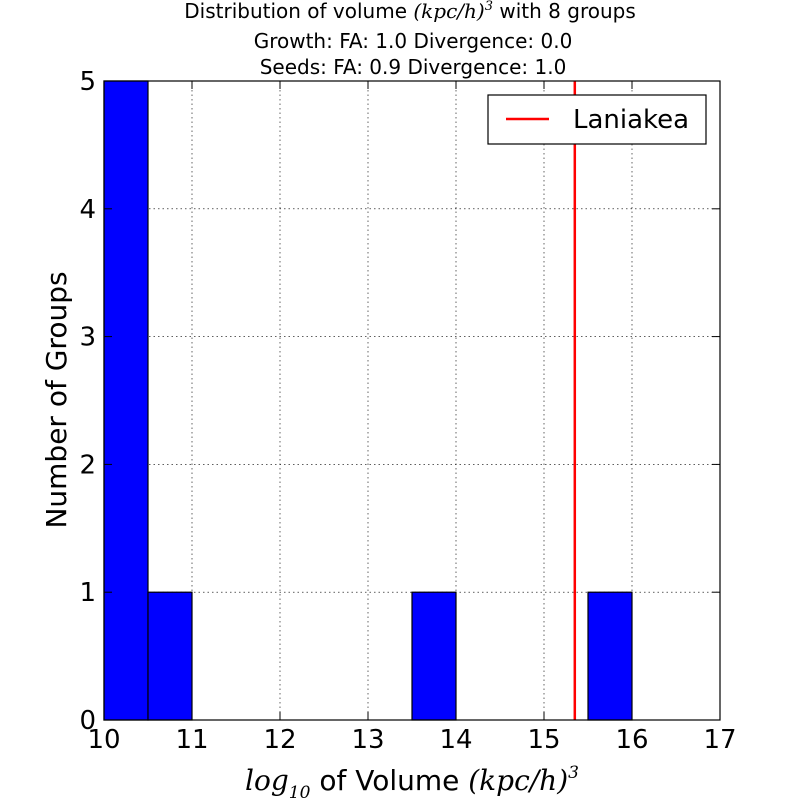 Image resolution: width=800 pixels, height=800 pixels. Describe the element at coordinates (300, 791) in the screenshot. I see `x-label-sub: 10` at that location.